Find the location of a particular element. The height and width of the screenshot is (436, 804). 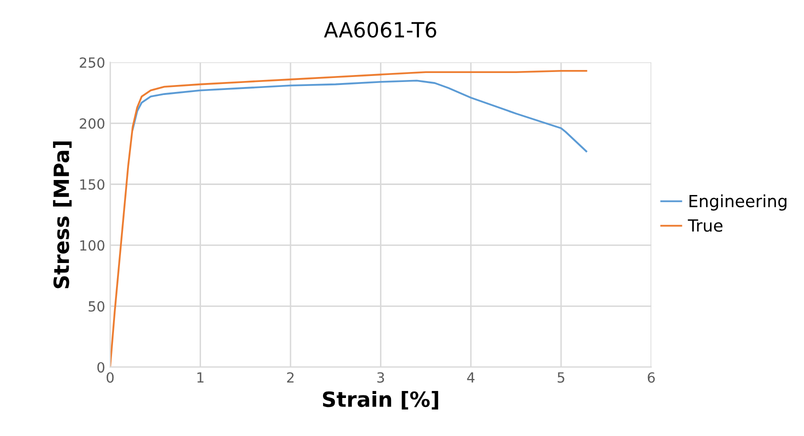

y-tick-label: 150 is located at coordinates (92, 184).